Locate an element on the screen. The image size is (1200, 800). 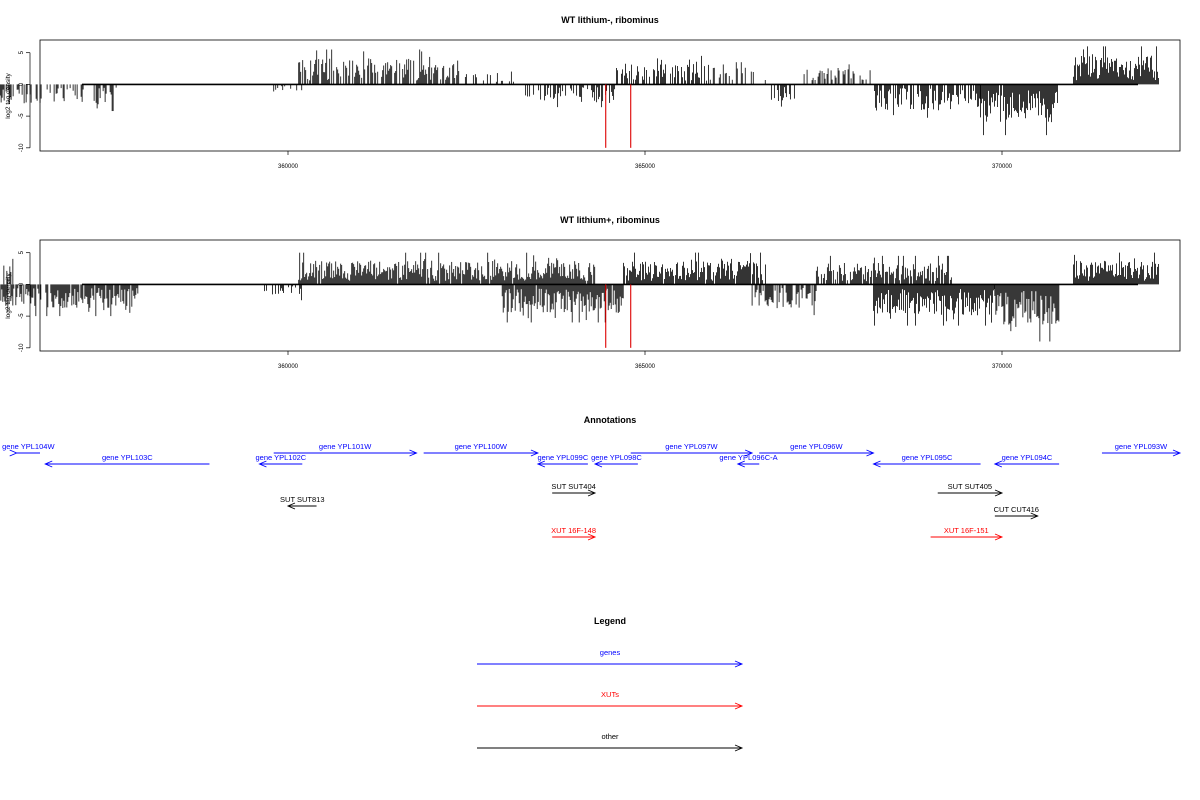
annotation-feature: CUT CUT416 is located at coordinates (1016, 512).